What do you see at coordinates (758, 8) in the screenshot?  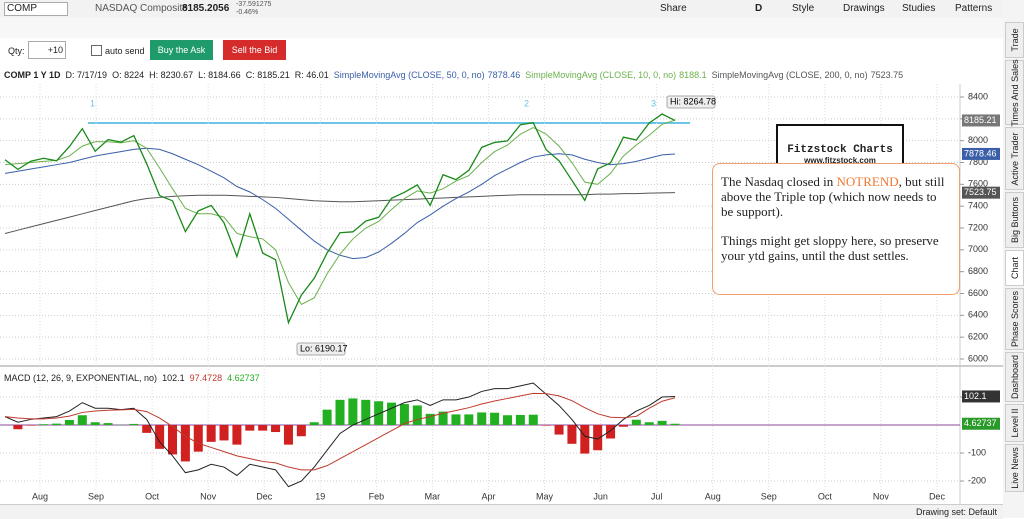 I see `toolbar-button: D` at bounding box center [758, 8].